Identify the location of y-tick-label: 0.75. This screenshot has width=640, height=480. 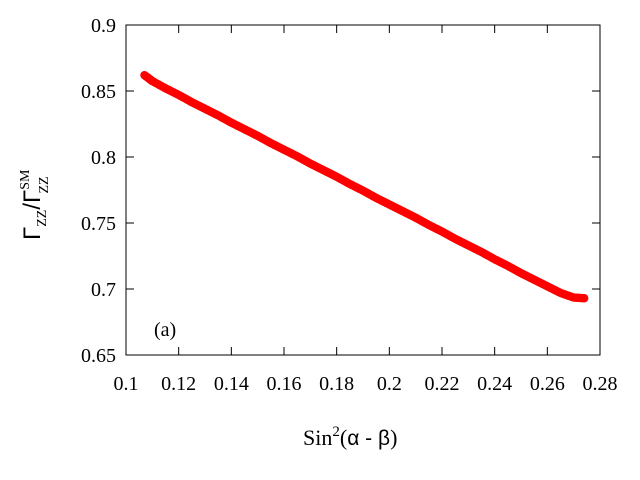
(98, 224).